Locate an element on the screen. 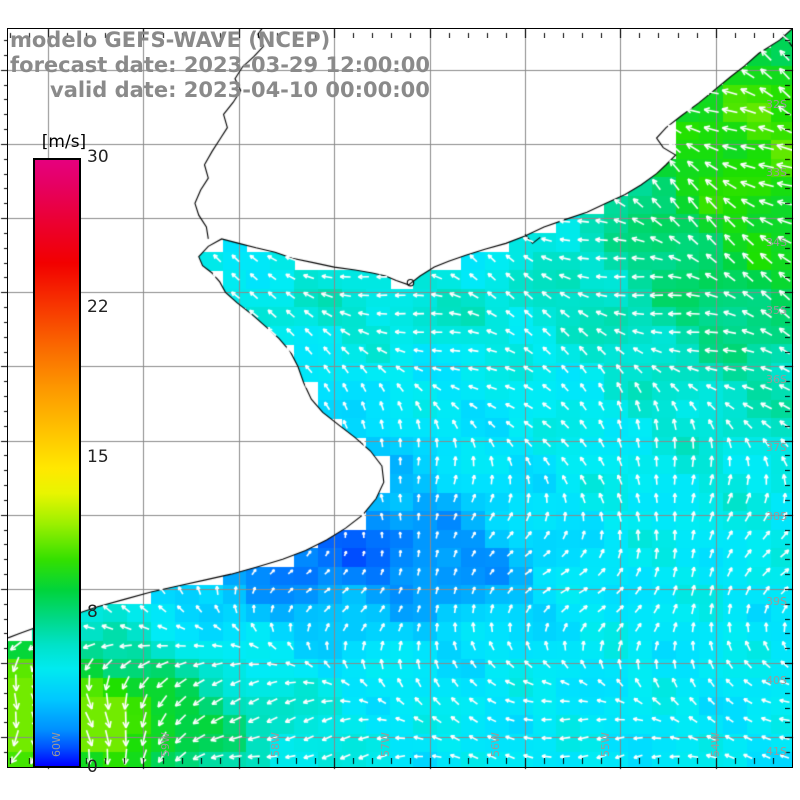  lon-label-59W: 59W is located at coordinates (165, 744).